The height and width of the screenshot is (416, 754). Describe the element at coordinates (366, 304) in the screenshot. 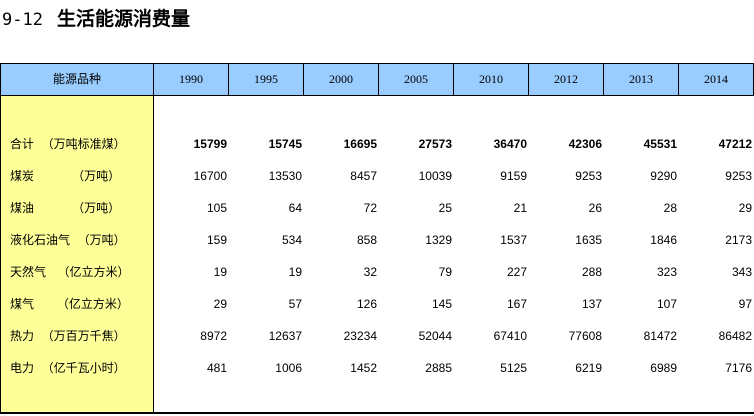

I see `table-cell: 126` at that location.